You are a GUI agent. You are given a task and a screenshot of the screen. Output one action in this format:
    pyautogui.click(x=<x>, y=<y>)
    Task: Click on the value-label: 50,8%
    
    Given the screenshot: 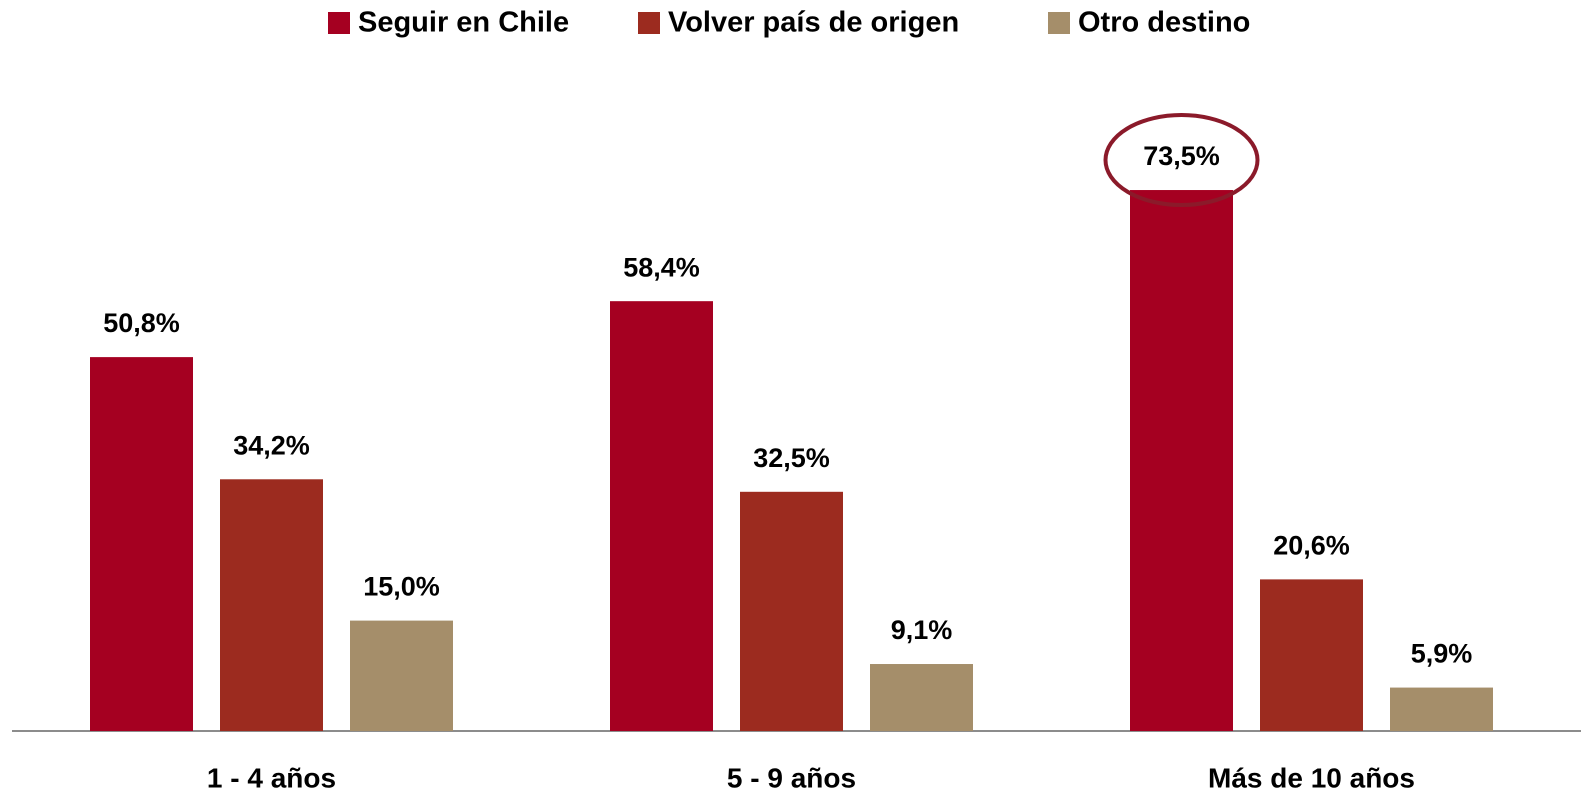 What is the action you would take?
    pyautogui.click(x=141, y=323)
    